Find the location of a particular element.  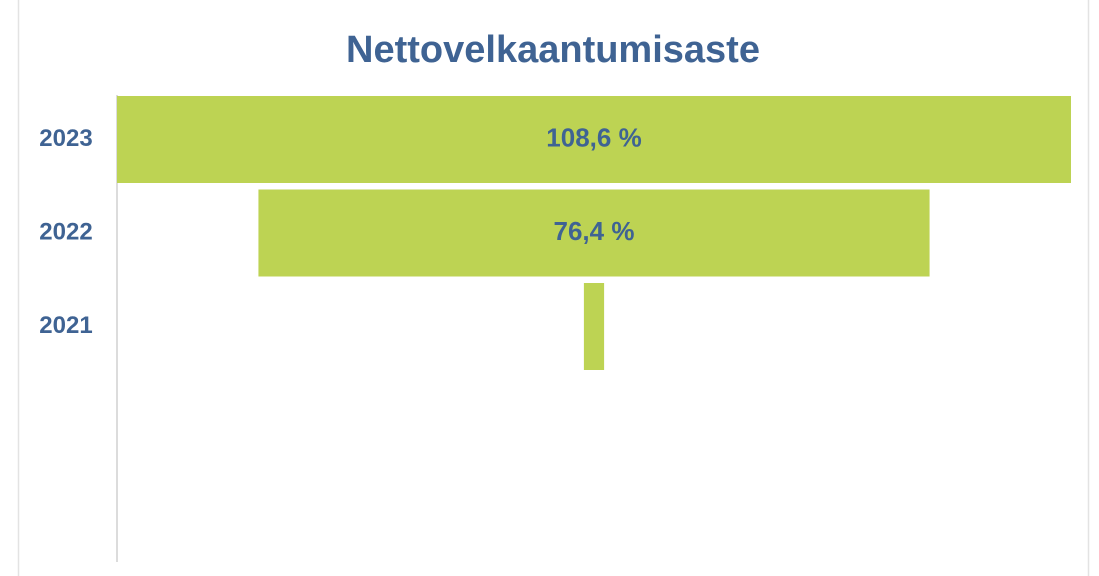

category-label: 2023 is located at coordinates (65, 138).